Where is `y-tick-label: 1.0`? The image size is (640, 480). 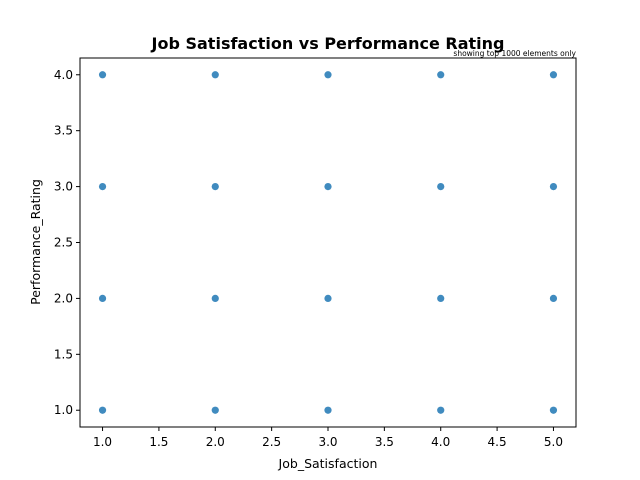
y-tick-label: 1.0 is located at coordinates (63, 410).